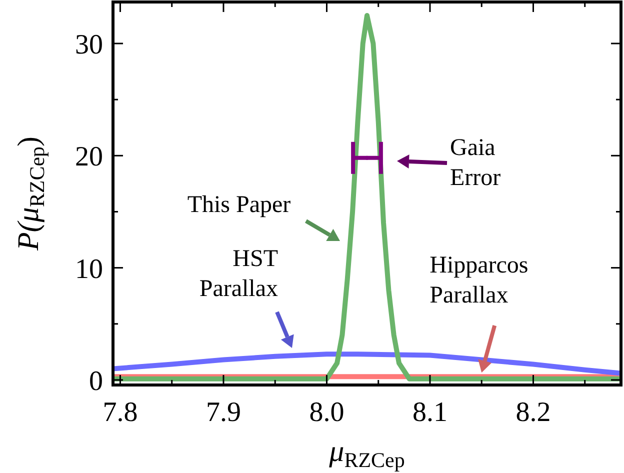  Describe the element at coordinates (89, 157) in the screenshot. I see `y-tick-label: 20` at that location.